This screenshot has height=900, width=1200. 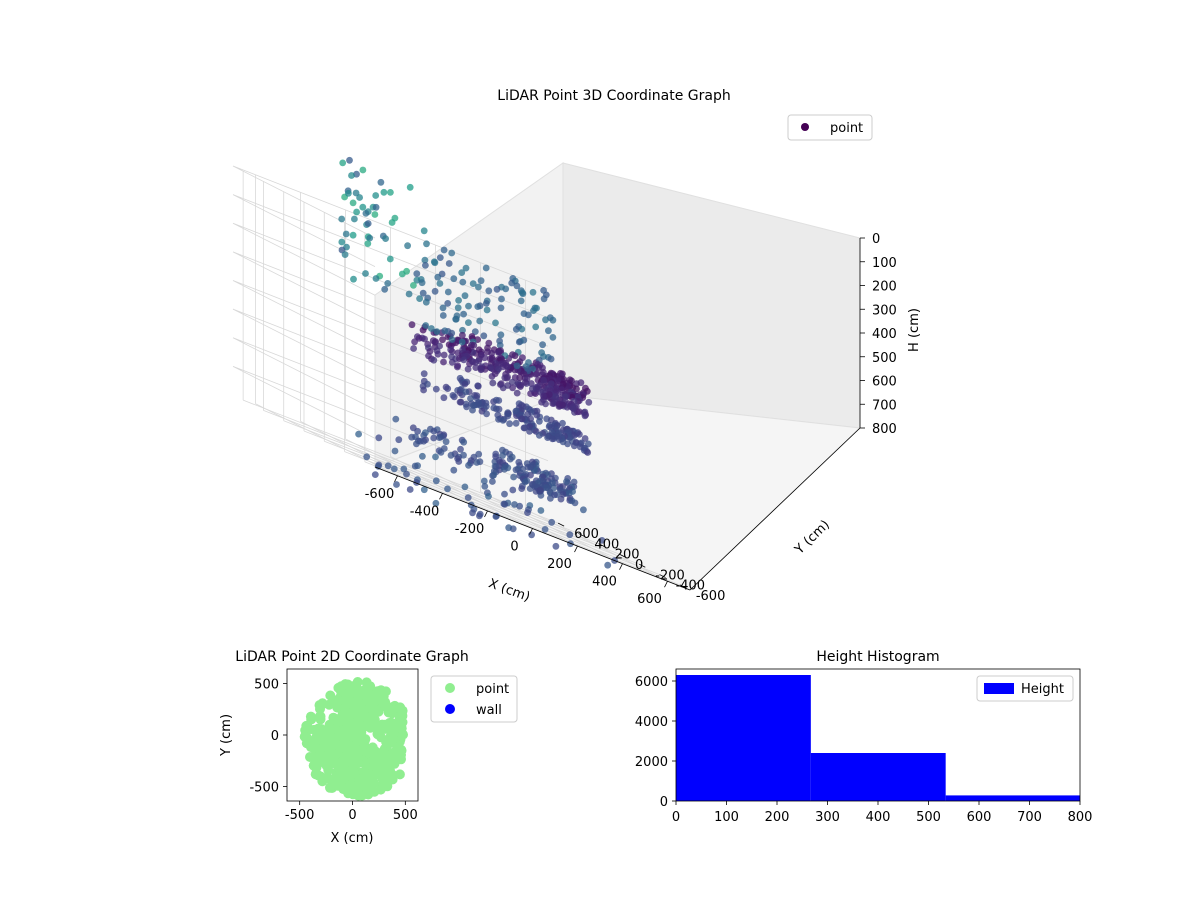 What do you see at coordinates (777, 817) in the screenshot?
I see `x-tick-label-histogram: 200` at bounding box center [777, 817].